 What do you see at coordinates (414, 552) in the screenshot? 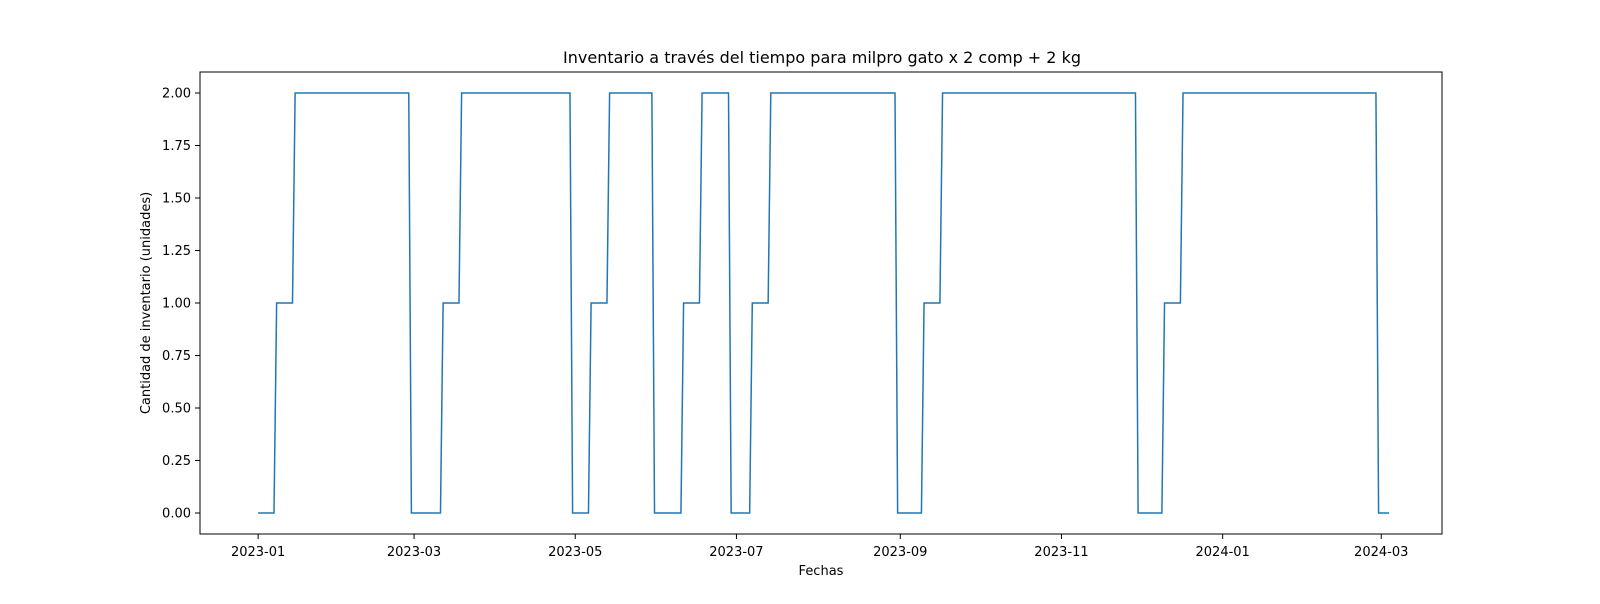
I see `x-tick-label: 2023-03` at bounding box center [414, 552].